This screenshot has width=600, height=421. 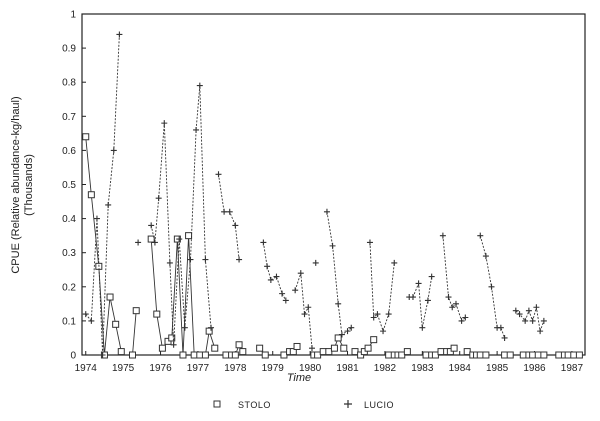 I want to click on x-tick-label: 1979, so click(x=273, y=368).